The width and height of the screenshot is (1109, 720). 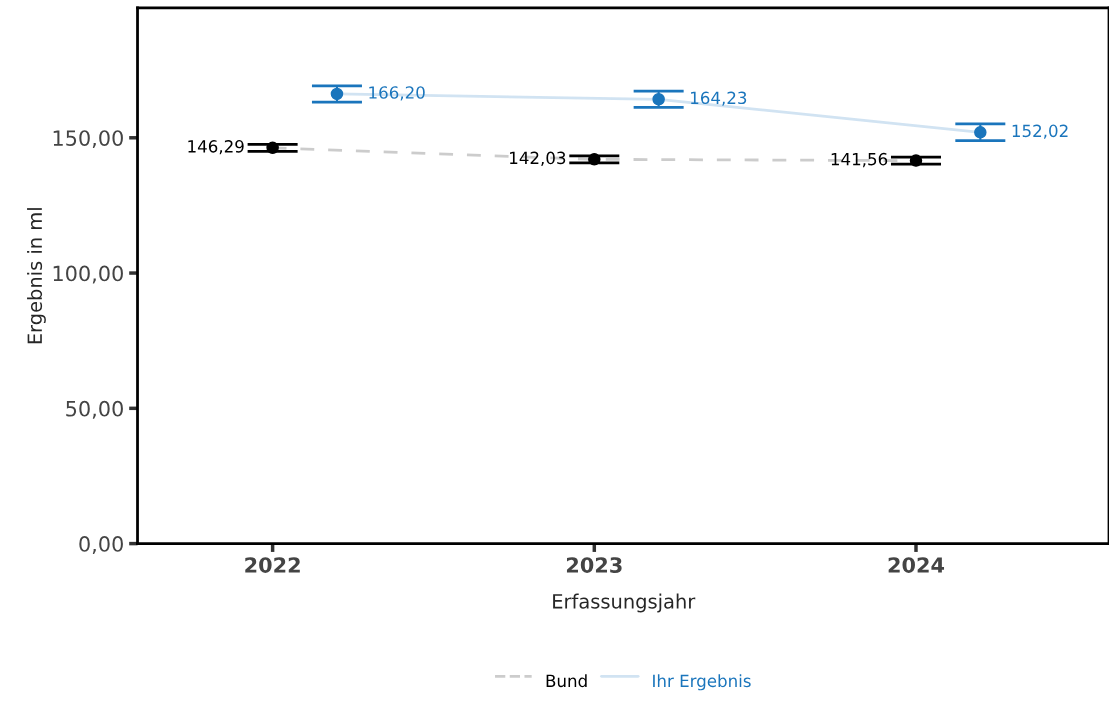 What do you see at coordinates (397, 93) in the screenshot?
I see `data-label: 166,20` at bounding box center [397, 93].